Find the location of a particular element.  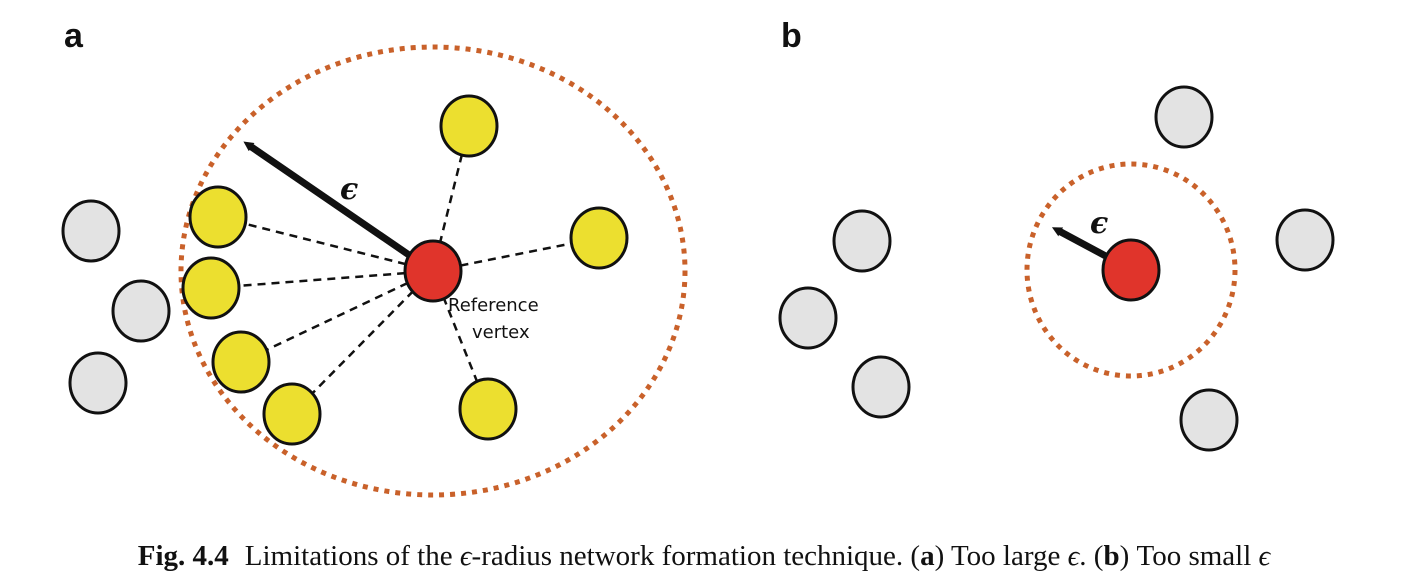

caption-marker-b: b is located at coordinates (1111, 556).